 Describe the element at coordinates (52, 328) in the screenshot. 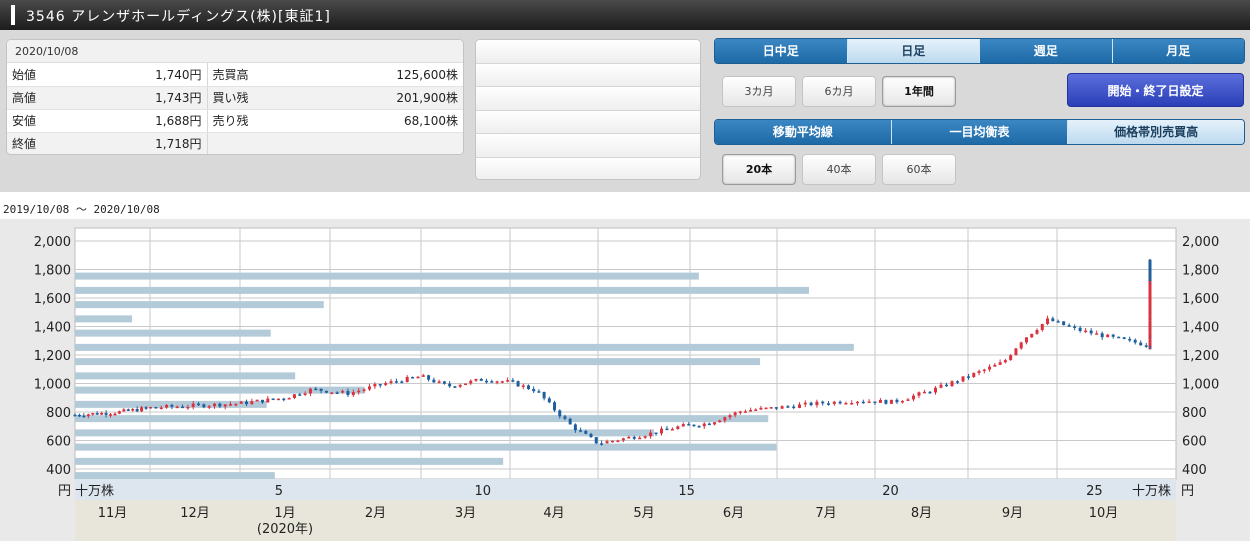

I see `y-tick-label-left: 1,400` at that location.